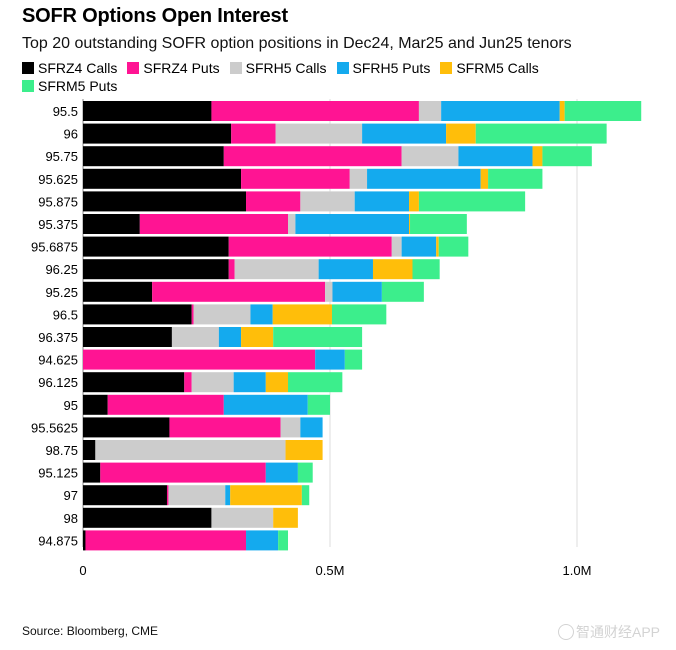 This screenshot has width=676, height=650. What do you see at coordinates (78, 86) in the screenshot?
I see `legend-label: SFRM5 Puts` at bounding box center [78, 86].